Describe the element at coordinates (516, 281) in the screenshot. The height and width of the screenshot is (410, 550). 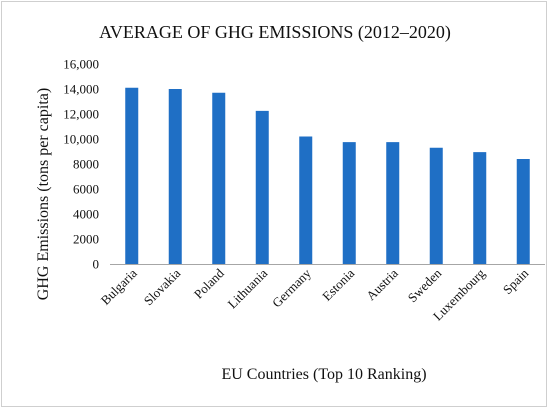
I see `x-tick-label: Spain` at that location.